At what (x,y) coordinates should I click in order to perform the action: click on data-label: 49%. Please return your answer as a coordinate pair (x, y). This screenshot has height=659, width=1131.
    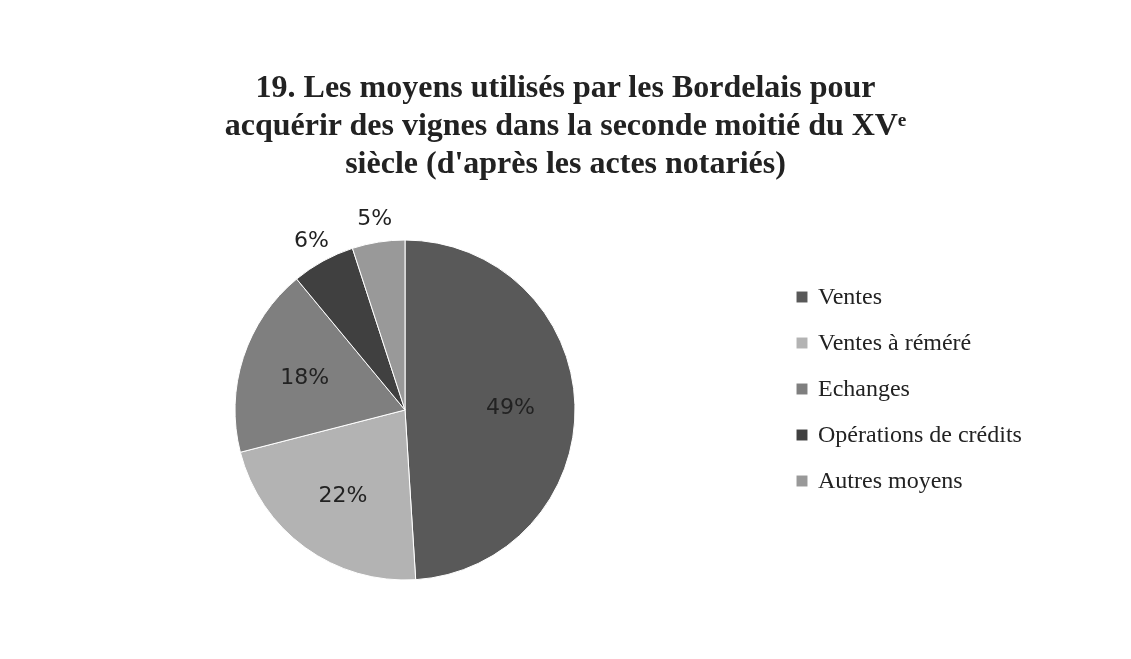
    Looking at the image, I should click on (510, 406).